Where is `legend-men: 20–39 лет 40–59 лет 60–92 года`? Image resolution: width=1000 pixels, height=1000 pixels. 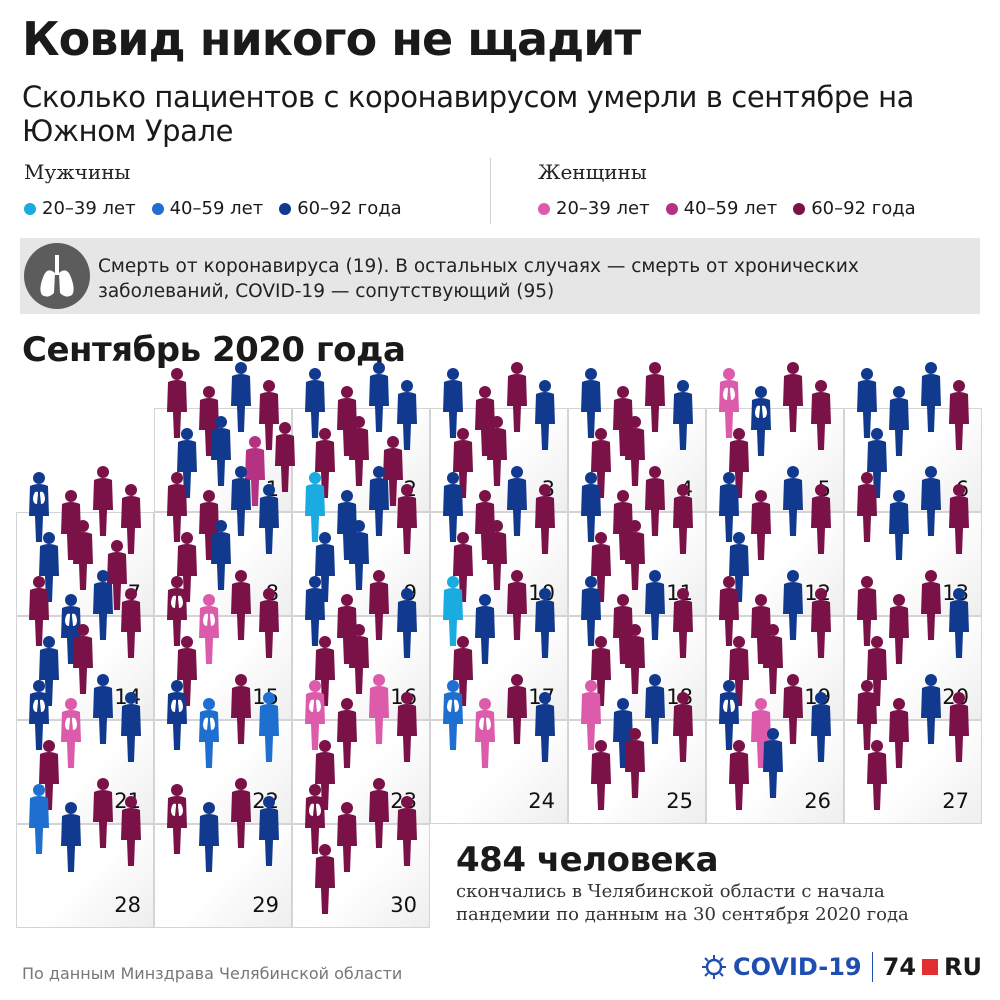
legend-men: 20–39 лет 40–59 лет 60–92 года is located at coordinates (213, 208).